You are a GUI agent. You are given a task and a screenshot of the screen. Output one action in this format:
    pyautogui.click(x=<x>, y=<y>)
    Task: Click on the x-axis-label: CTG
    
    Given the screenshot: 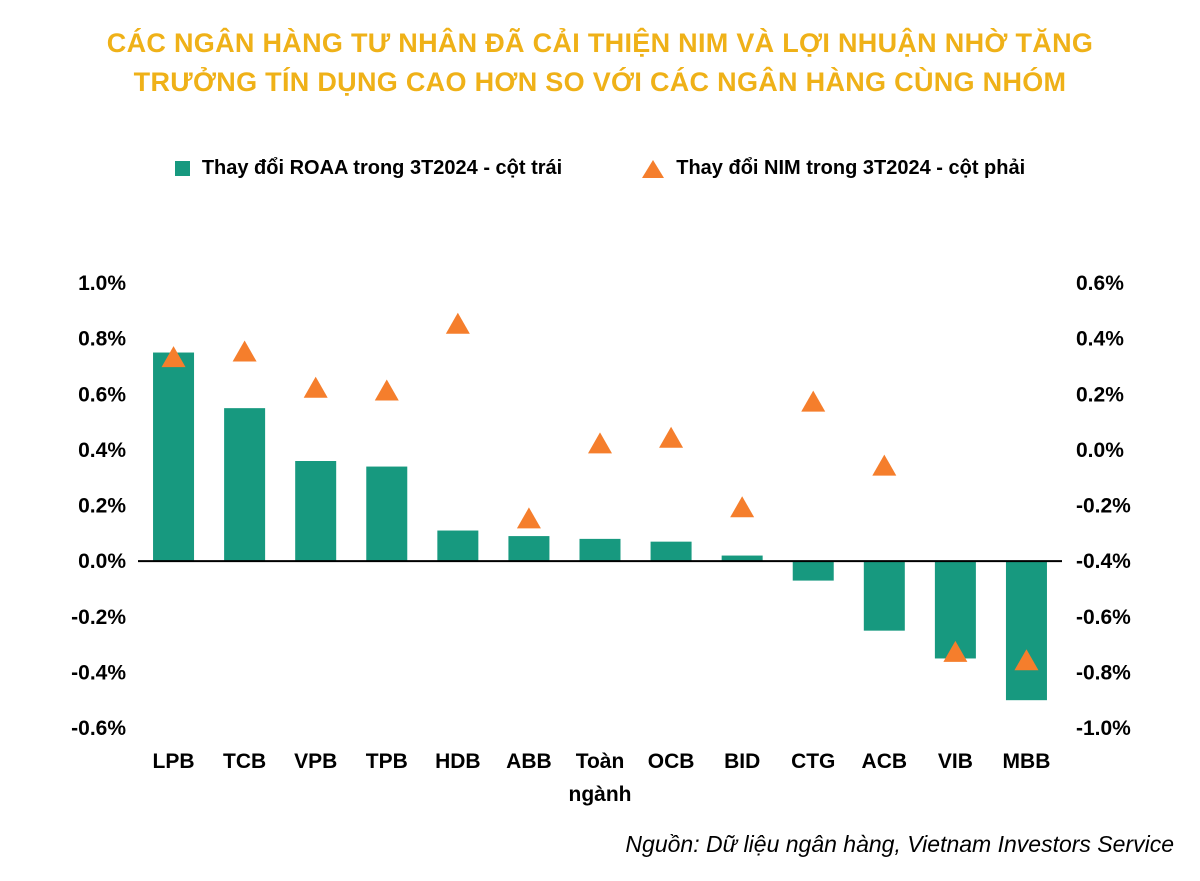 What is the action you would take?
    pyautogui.click(x=813, y=761)
    